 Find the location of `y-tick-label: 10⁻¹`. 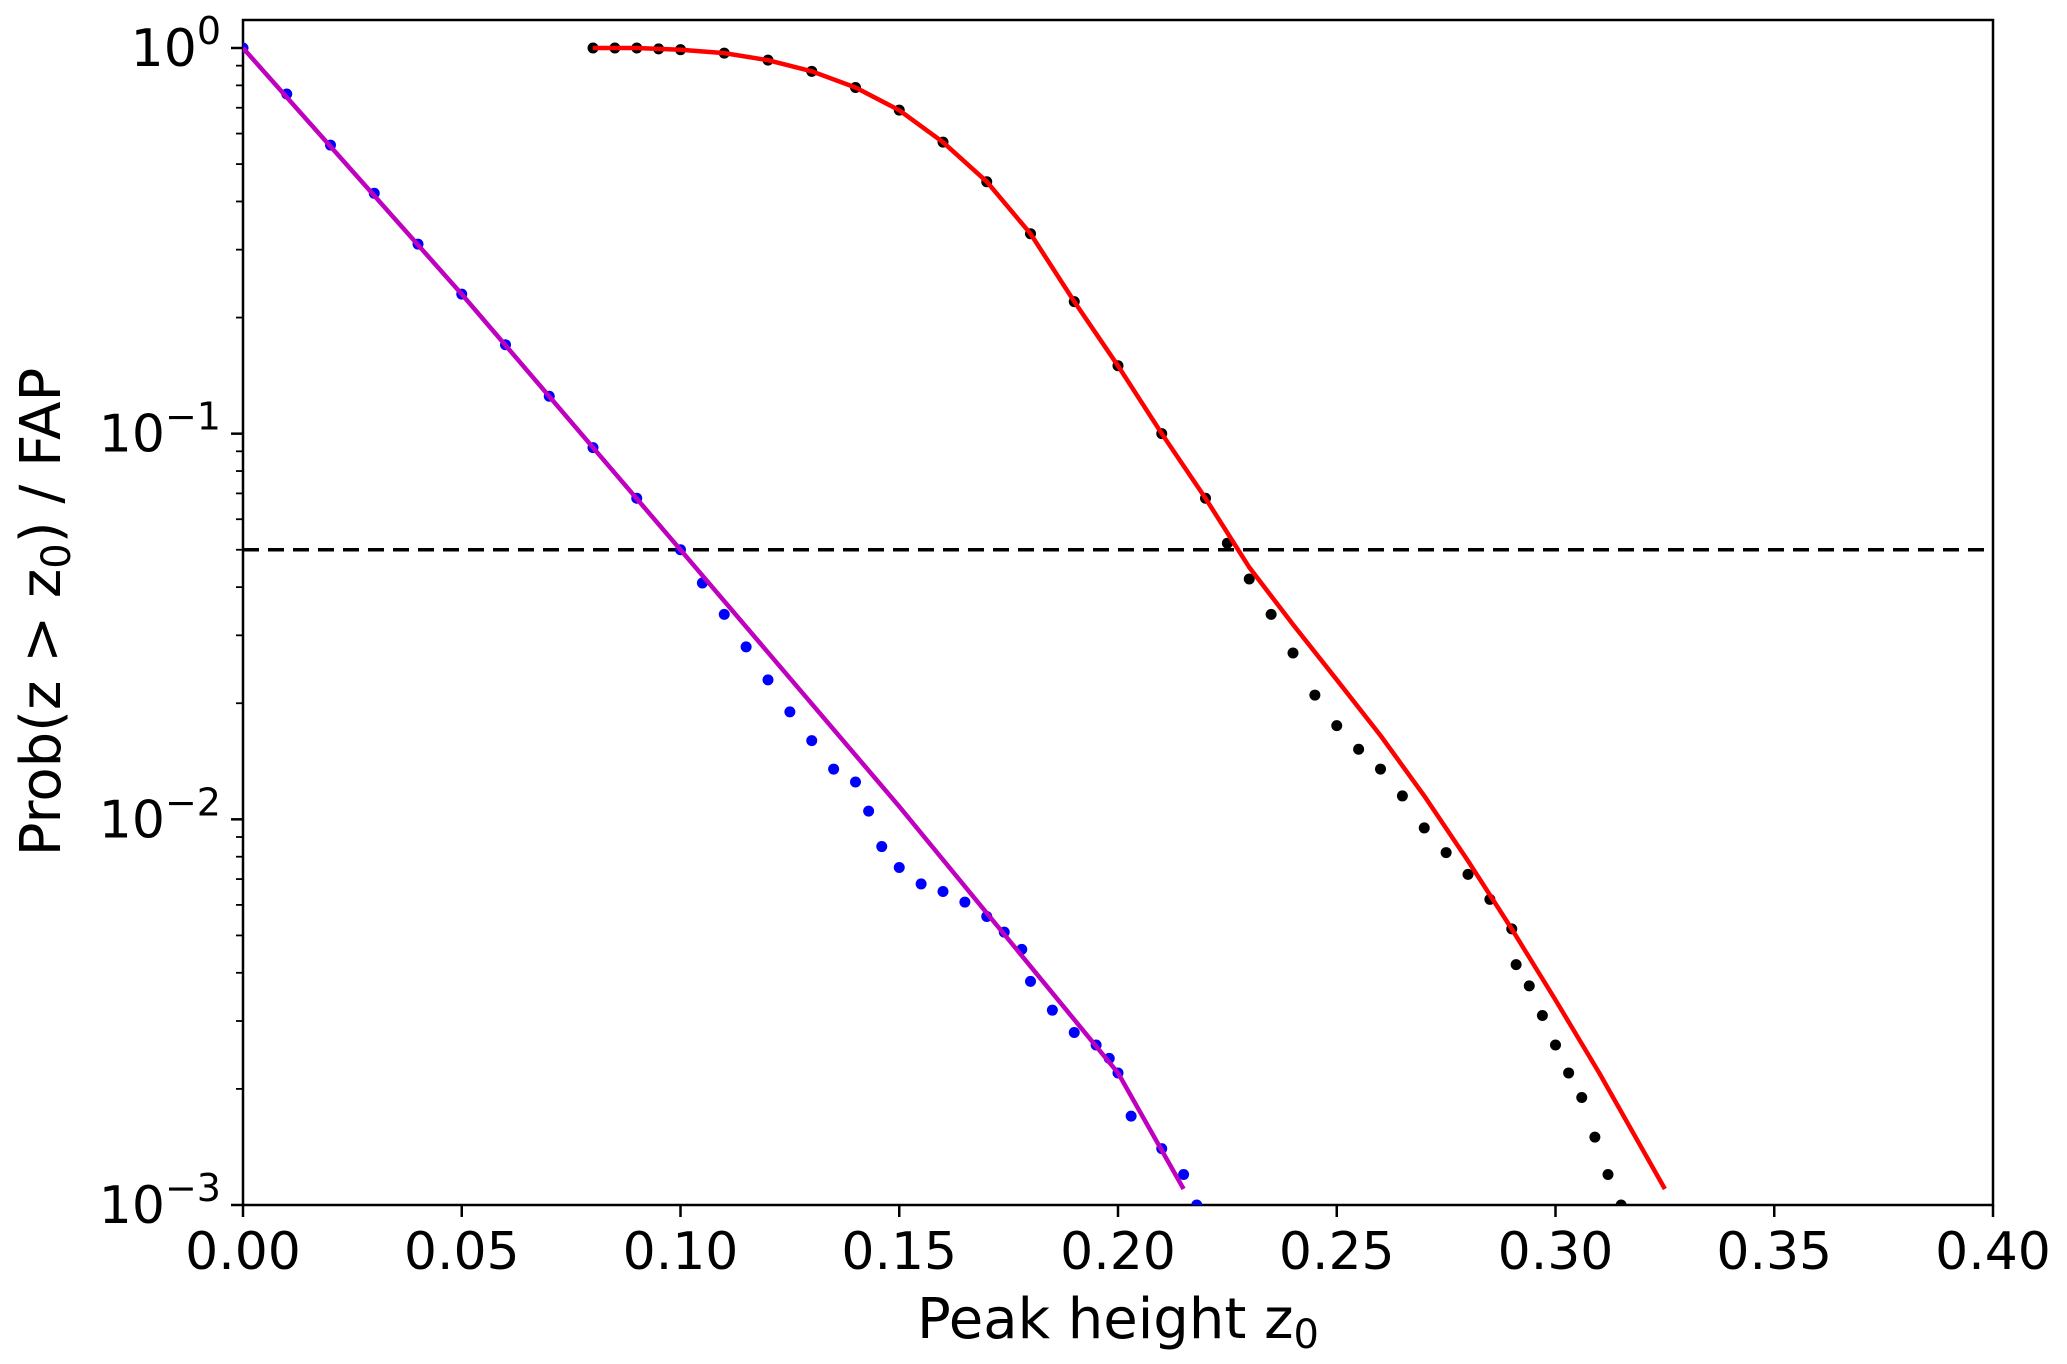

y-tick-label: 10⁻¹ is located at coordinates (160, 430).